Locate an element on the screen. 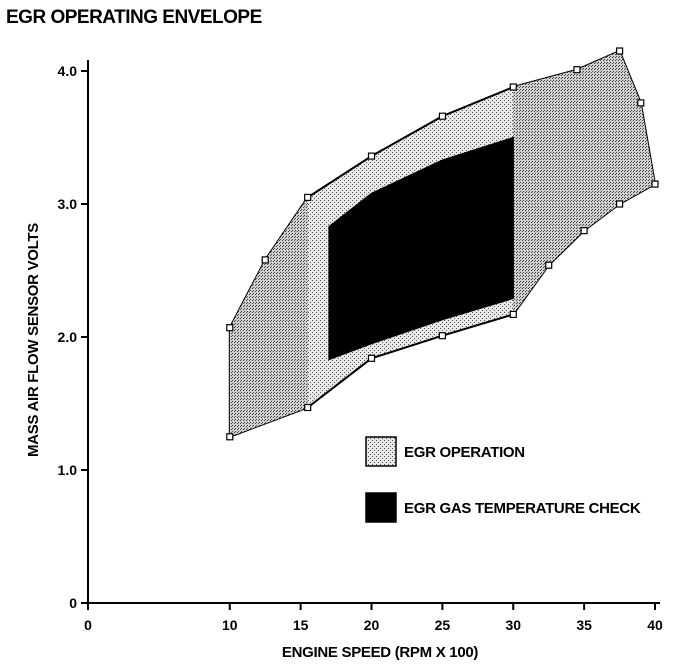 This screenshot has height=666, width=688. y-tick-label: 0 is located at coordinates (73, 603).